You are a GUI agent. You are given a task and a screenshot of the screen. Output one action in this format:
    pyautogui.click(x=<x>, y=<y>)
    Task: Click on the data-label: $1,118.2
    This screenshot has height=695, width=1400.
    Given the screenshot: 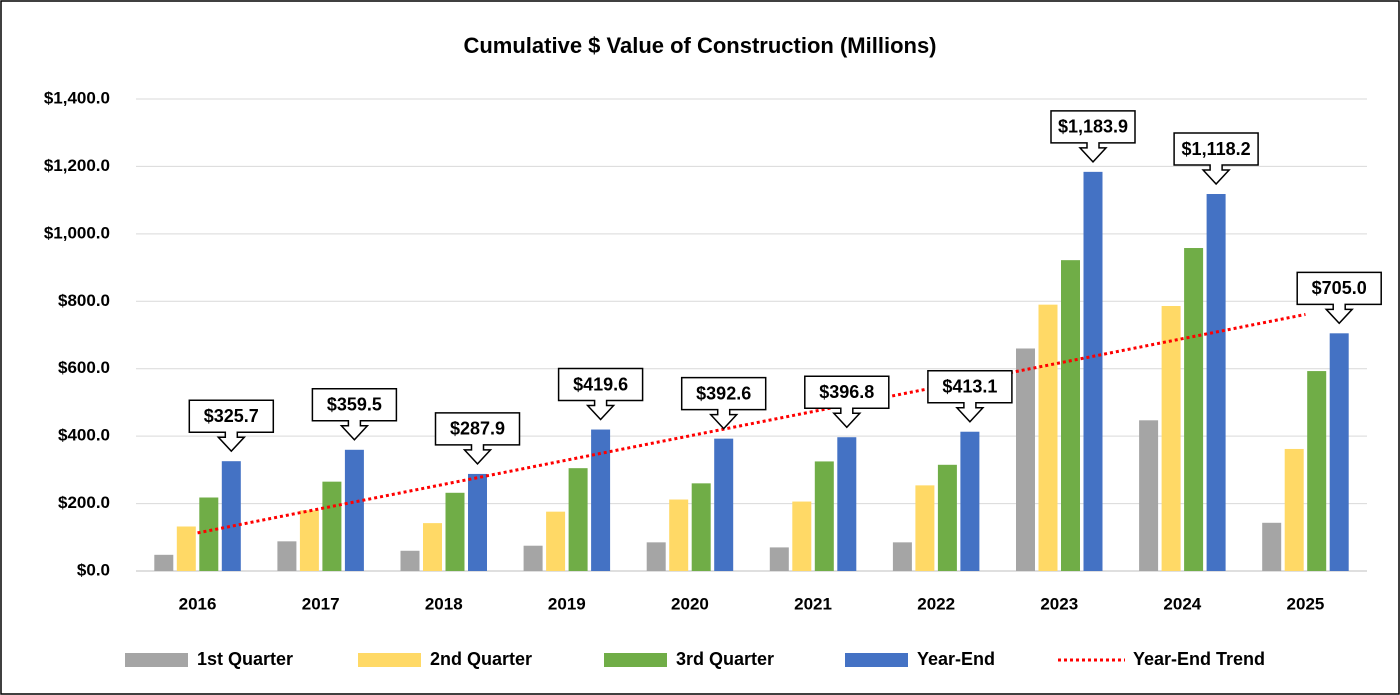 What is the action you would take?
    pyautogui.click(x=1216, y=149)
    